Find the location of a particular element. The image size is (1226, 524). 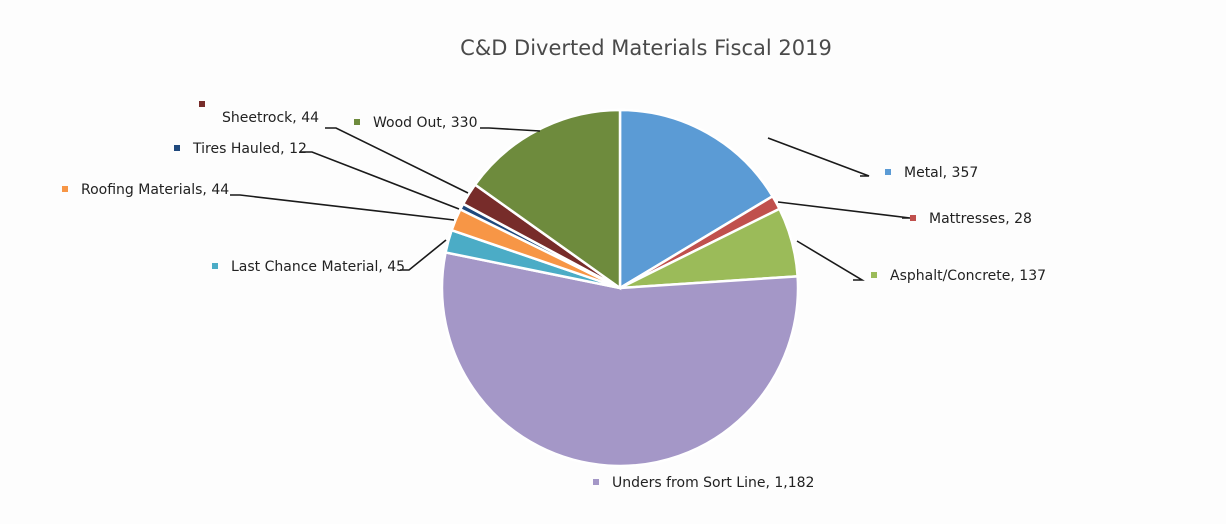

pie-slice-wood-out is located at coordinates (547, 199).